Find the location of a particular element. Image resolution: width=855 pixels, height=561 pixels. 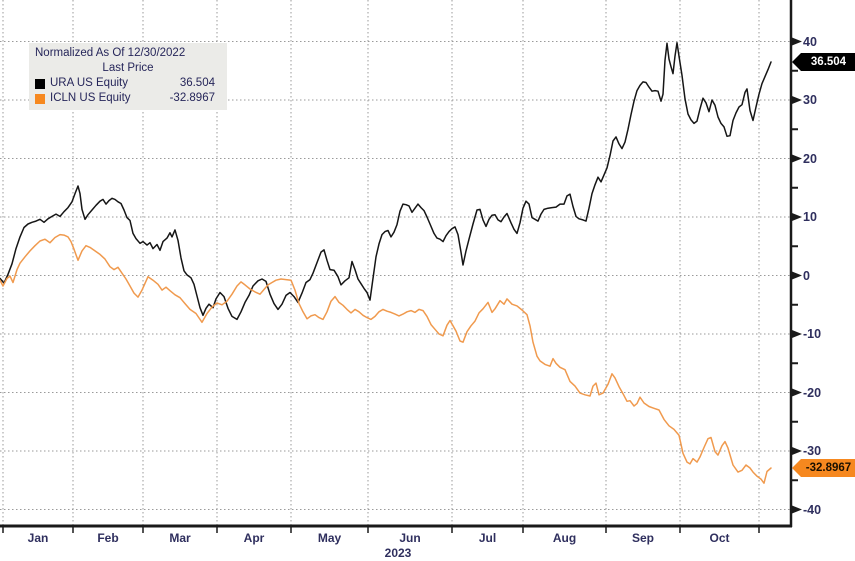

last-price-badge-icln: -32.8967 is located at coordinates (823, 467).